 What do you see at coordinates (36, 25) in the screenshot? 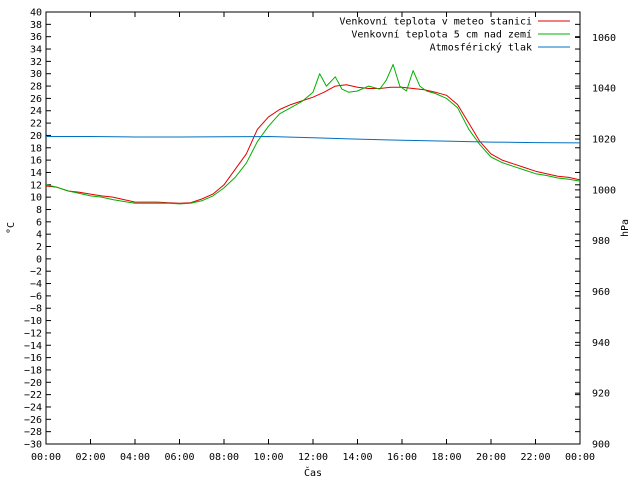
I see `y-tick-label: 38` at bounding box center [36, 25].